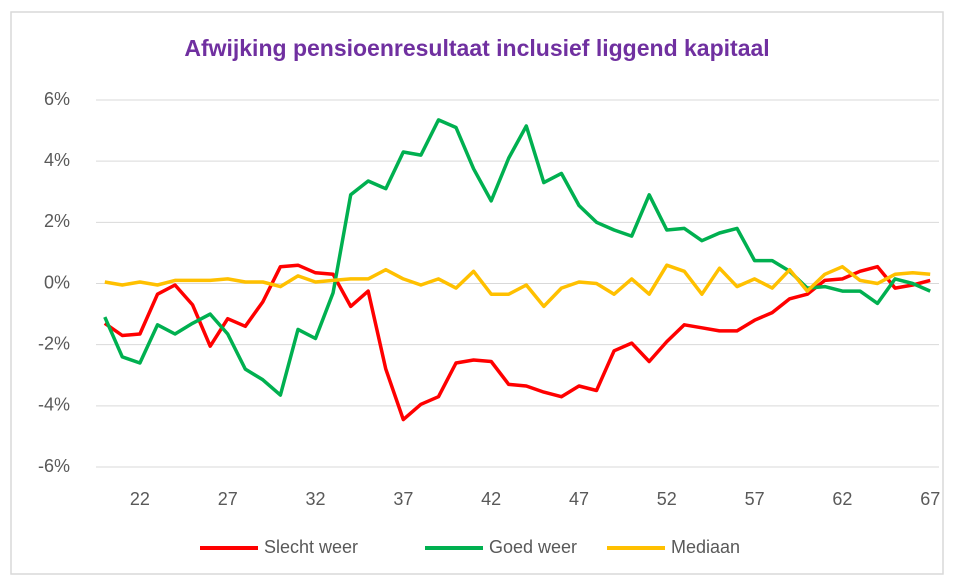 The image size is (954, 581). What do you see at coordinates (930, 499) in the screenshot?
I see `x-tick-label: 67` at bounding box center [930, 499].